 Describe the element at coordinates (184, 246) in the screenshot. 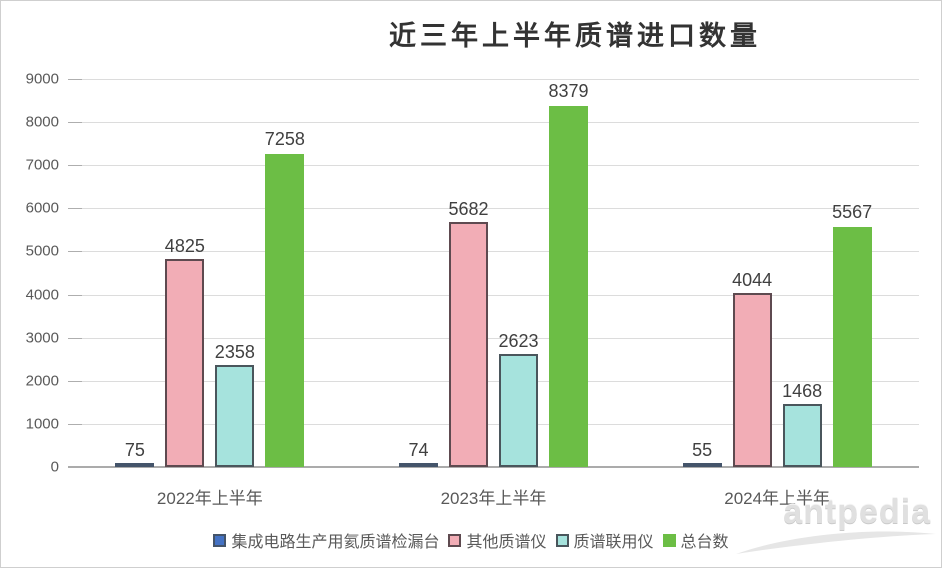

I see `bar-value-label: 4825` at that location.